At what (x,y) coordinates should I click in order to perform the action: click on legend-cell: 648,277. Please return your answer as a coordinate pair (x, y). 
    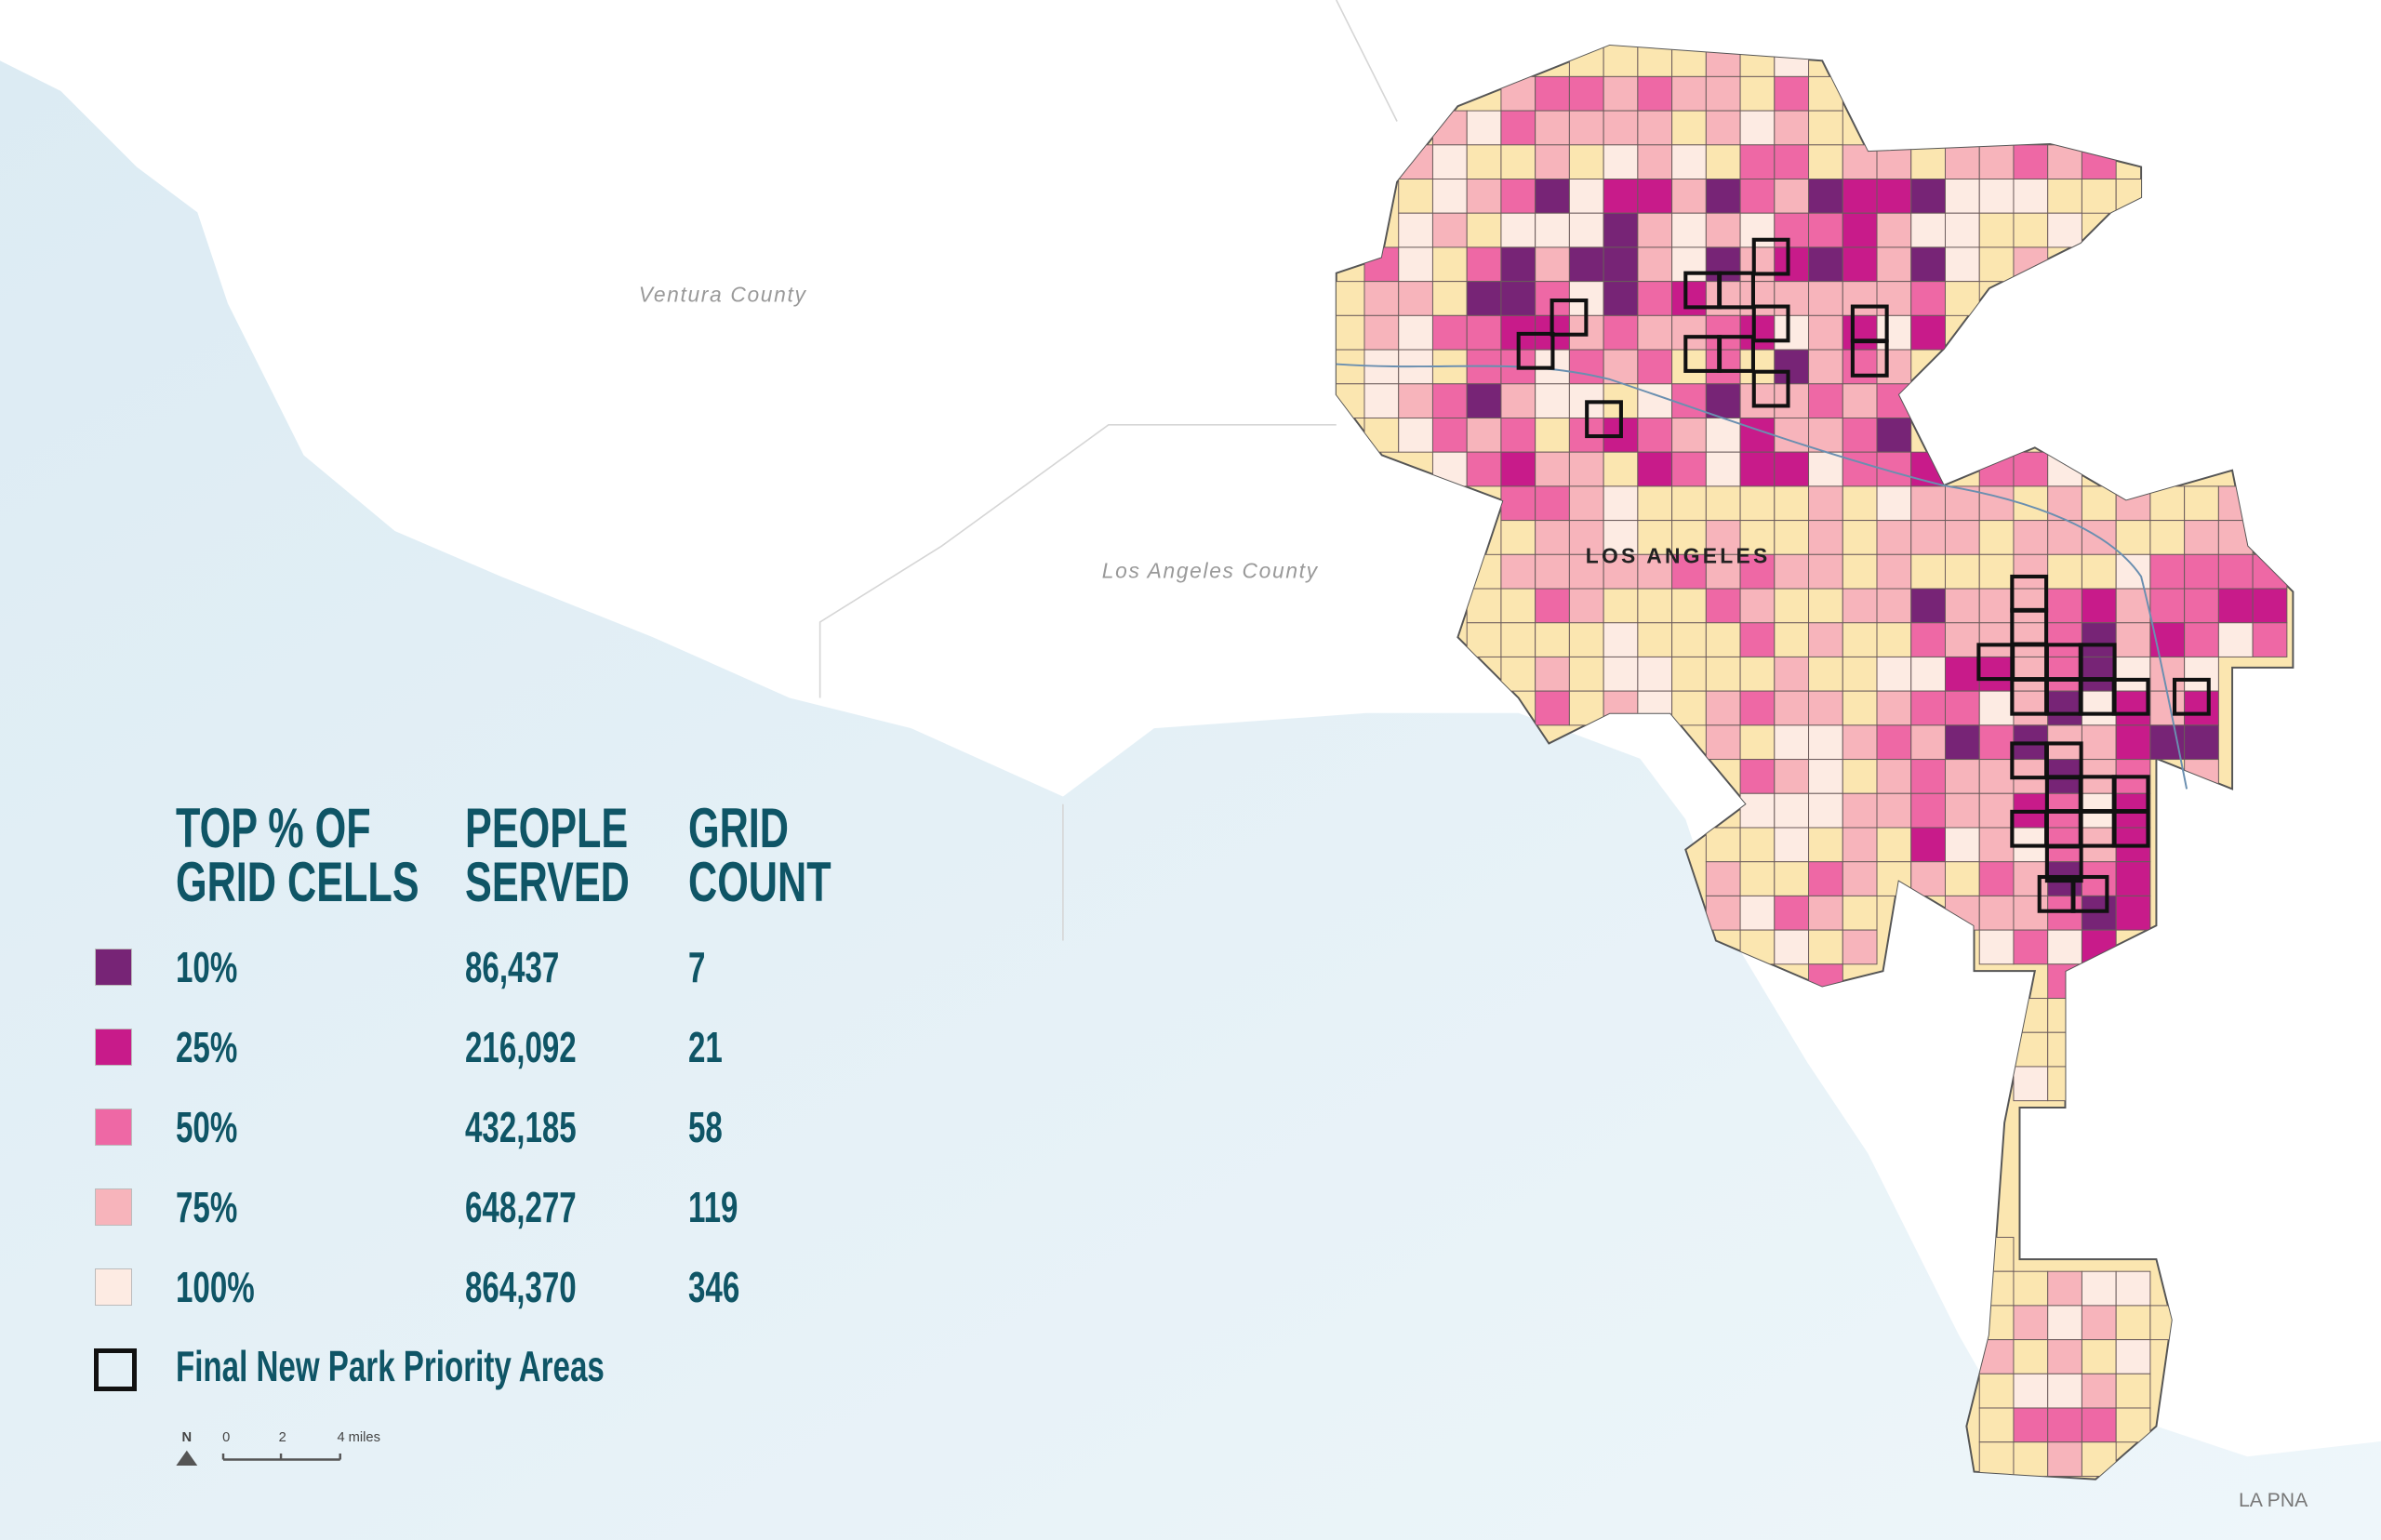
    Looking at the image, I should click on (521, 1207).